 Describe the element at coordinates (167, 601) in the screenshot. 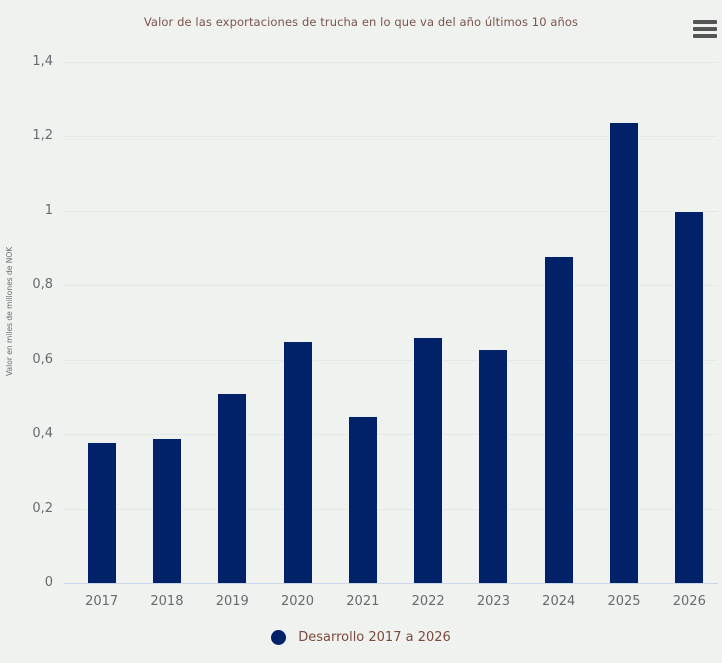

I see `x-tick-label-2018: 2018` at that location.